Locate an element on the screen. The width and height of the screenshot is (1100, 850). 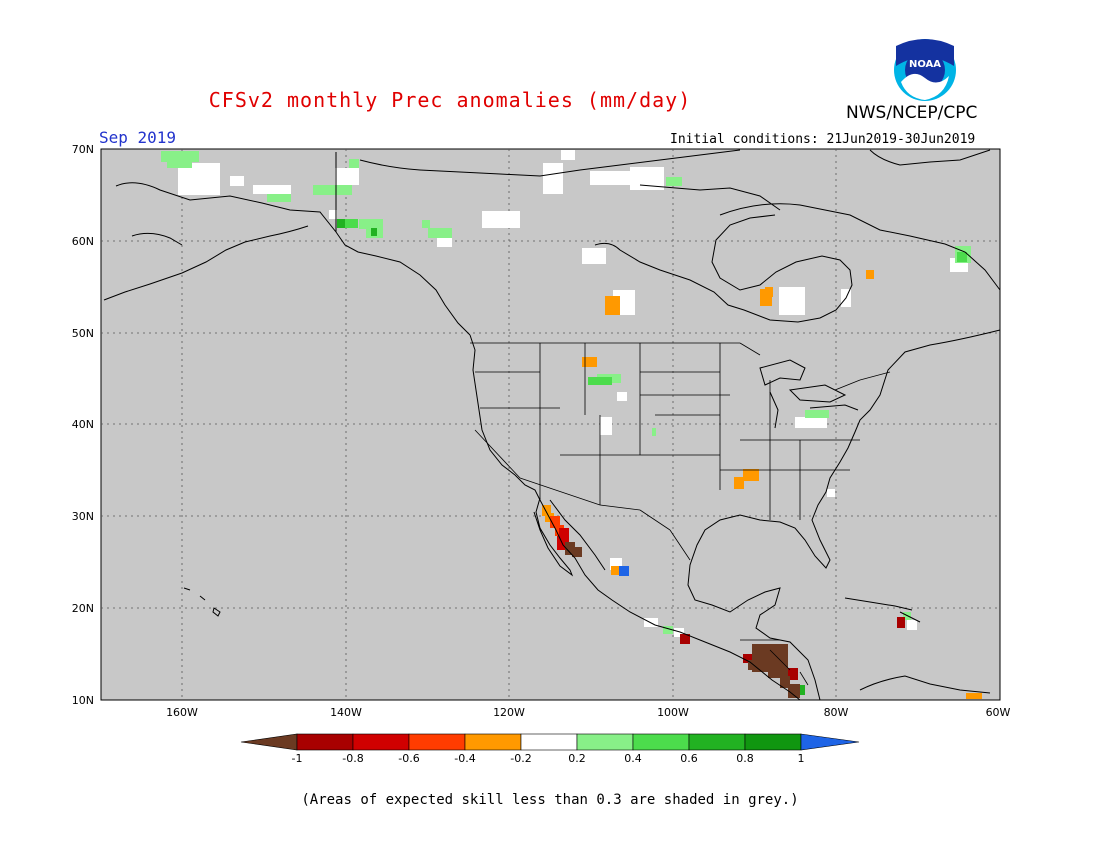
chart-title: CFSv2 monthly Prec anomalies (mm/day) is located at coordinates (450, 100).